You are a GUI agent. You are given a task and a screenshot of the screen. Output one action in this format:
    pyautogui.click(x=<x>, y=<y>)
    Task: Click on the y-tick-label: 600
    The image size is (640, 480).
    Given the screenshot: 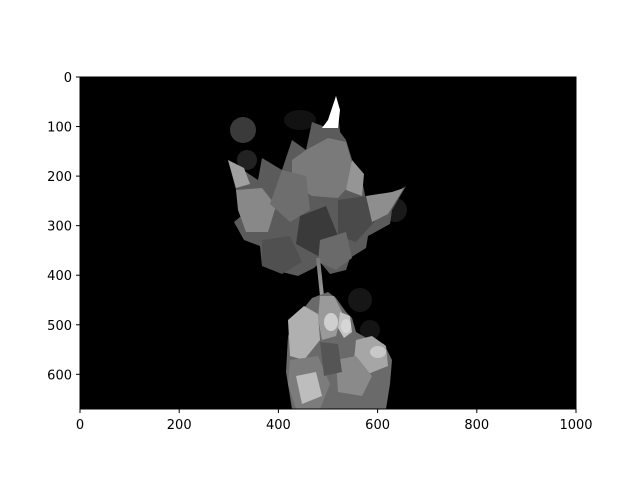 What is the action you would take?
    pyautogui.click(x=59, y=375)
    